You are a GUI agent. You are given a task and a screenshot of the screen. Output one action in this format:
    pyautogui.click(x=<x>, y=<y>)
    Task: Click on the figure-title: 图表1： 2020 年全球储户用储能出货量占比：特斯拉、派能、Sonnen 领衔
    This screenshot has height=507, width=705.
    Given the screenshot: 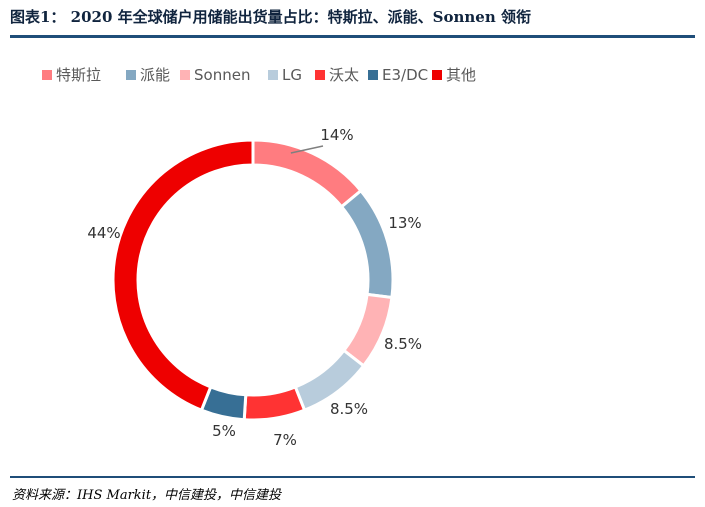 What is the action you would take?
    pyautogui.click(x=270, y=17)
    